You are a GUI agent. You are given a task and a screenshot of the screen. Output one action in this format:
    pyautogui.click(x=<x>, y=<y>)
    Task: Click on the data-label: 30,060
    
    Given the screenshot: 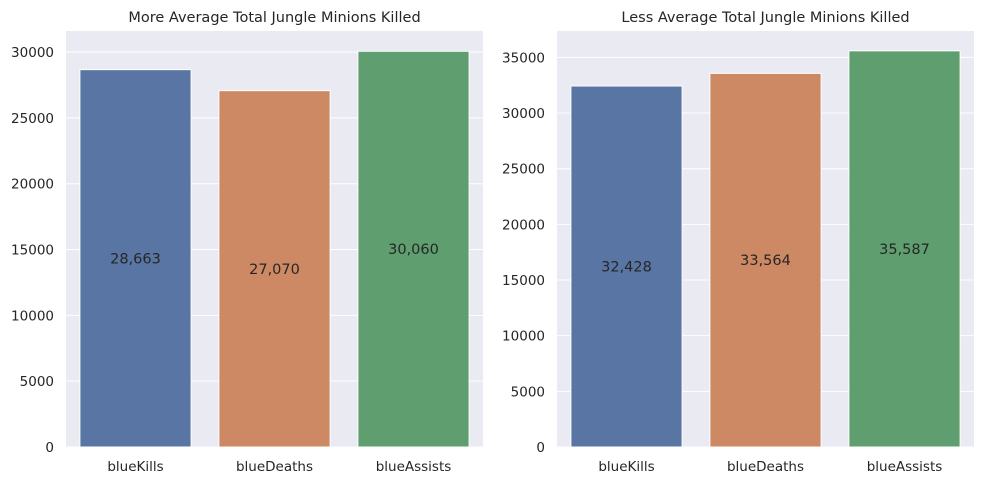 What is the action you would take?
    pyautogui.click(x=413, y=250)
    